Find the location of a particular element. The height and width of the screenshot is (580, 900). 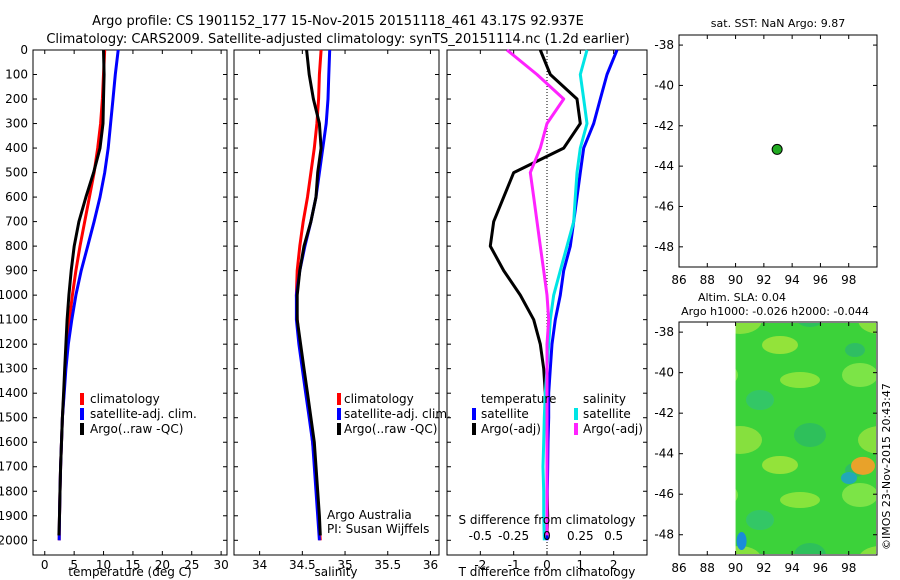

legend-label-s-argo: Argo(-adj) is located at coordinates (613, 429).